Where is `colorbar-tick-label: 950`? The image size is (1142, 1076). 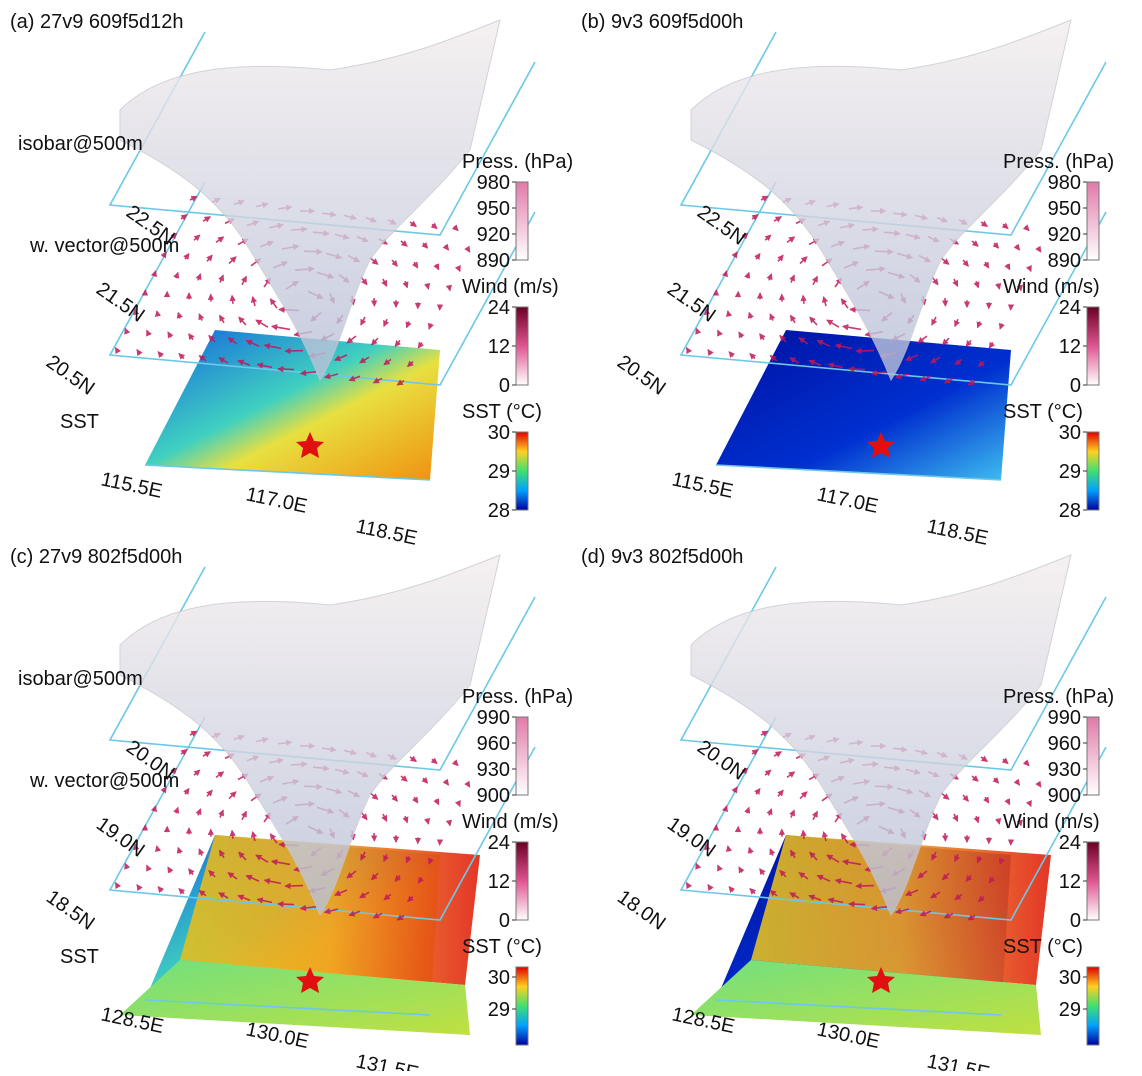 colorbar-tick-label: 950 is located at coordinates (493, 209).